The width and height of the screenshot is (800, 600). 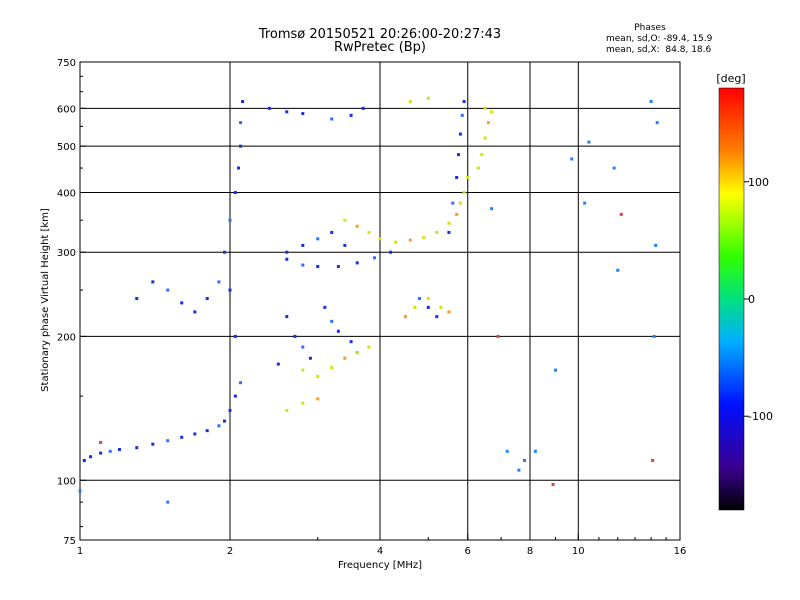 I want to click on x-tick-label: 6, so click(x=468, y=551).